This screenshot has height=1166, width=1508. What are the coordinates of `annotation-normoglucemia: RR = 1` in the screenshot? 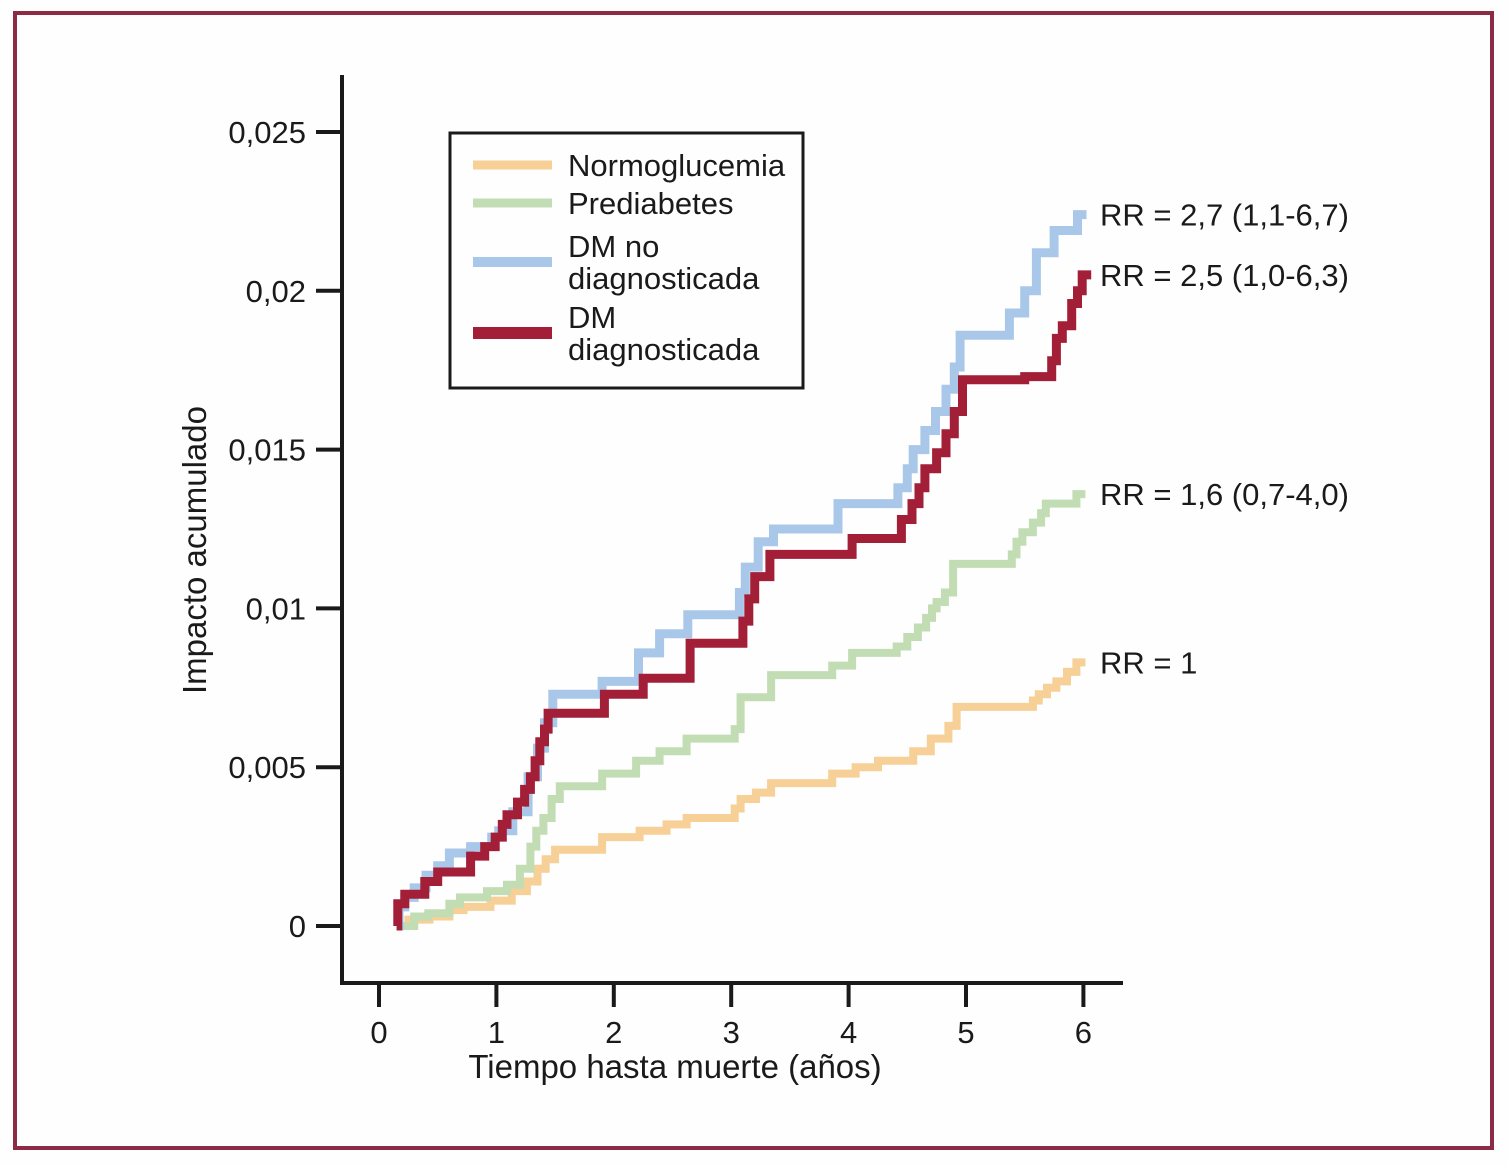 It's located at (1148, 662).